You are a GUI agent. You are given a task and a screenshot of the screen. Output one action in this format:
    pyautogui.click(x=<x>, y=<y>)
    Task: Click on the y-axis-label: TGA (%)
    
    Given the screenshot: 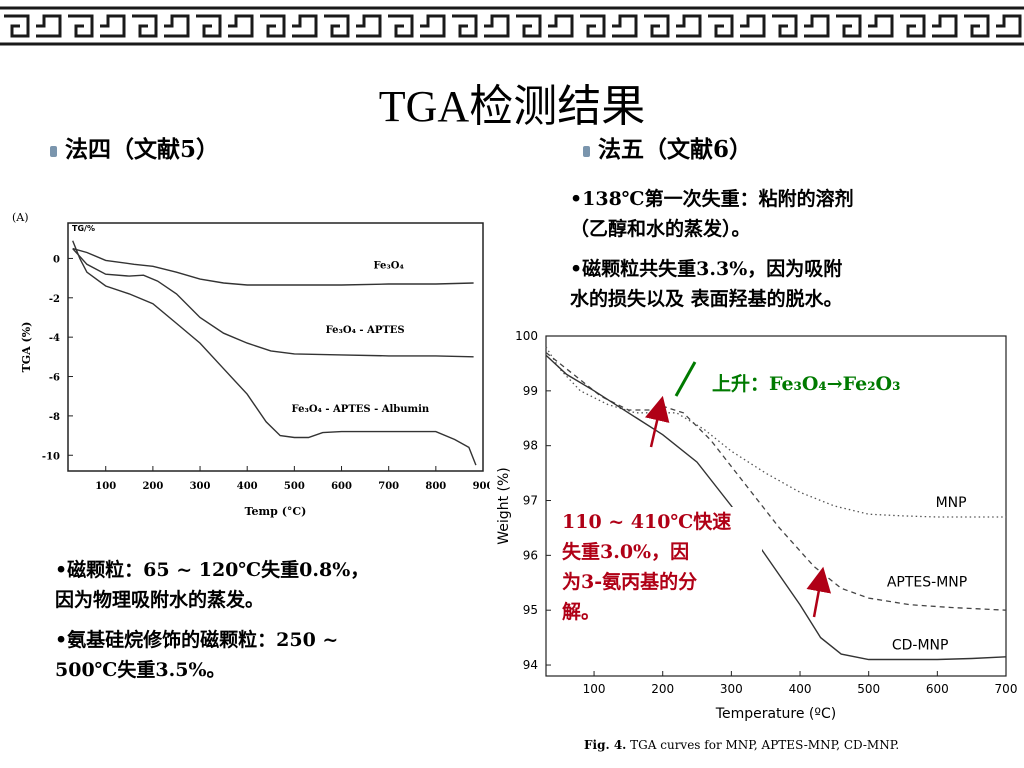 What is the action you would take?
    pyautogui.click(x=26, y=347)
    